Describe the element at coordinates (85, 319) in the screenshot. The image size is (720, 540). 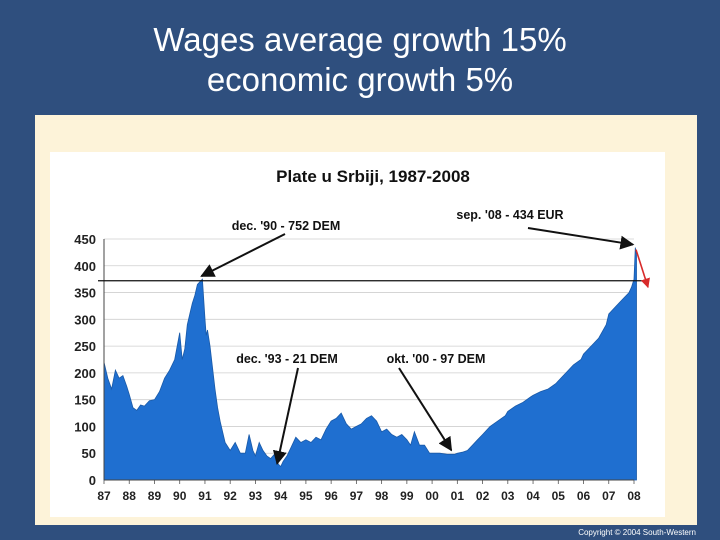
I see `y-tick-label: 300` at that location.